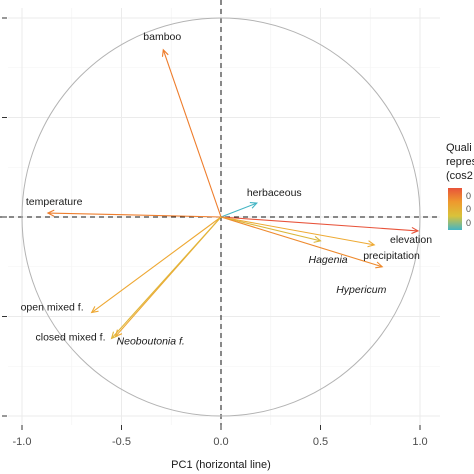 Image resolution: width=474 pixels, height=474 pixels. Describe the element at coordinates (221, 465) in the screenshot. I see `x-axis-title: PC1 (horizontal line)` at that location.